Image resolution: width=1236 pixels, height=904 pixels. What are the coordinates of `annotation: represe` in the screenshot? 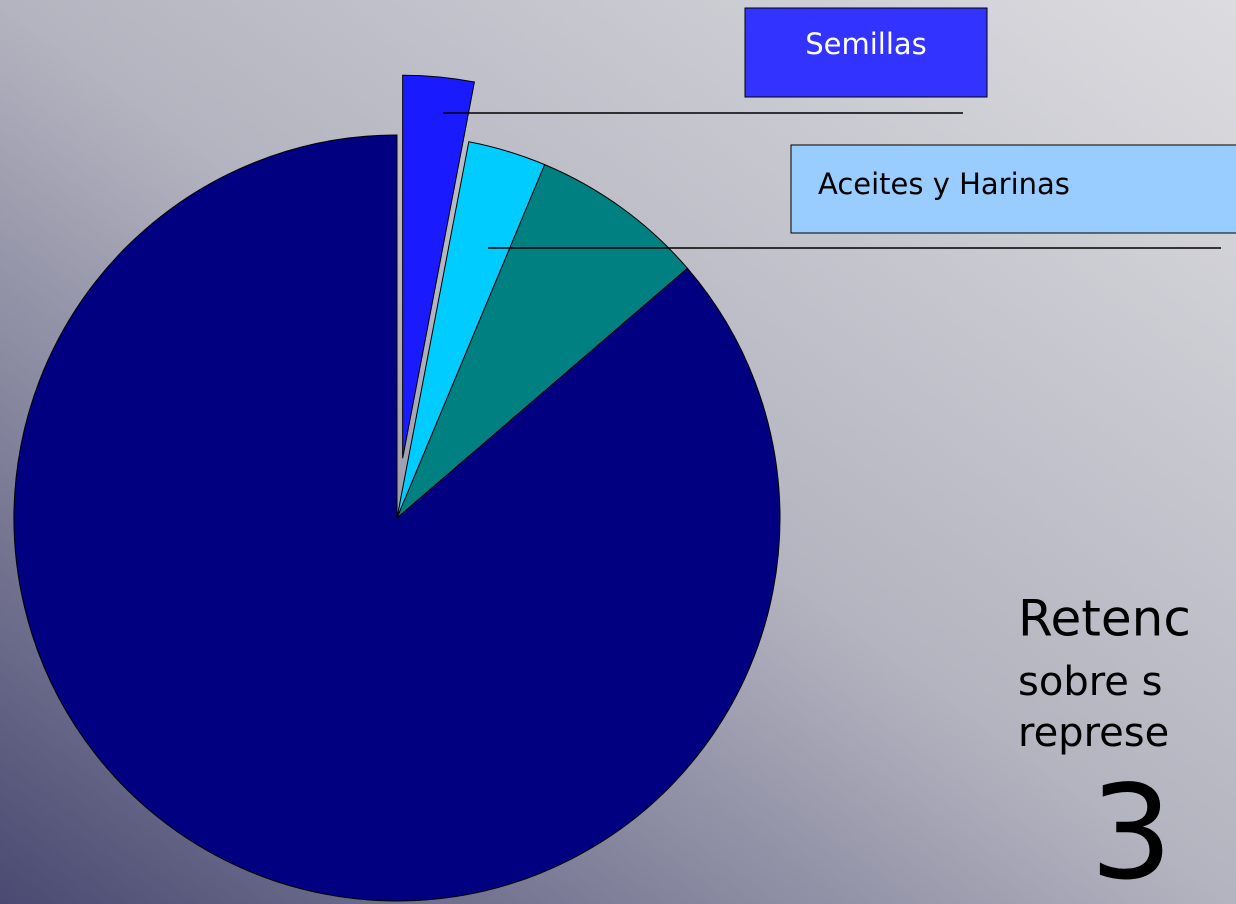 It's located at (1093, 733).